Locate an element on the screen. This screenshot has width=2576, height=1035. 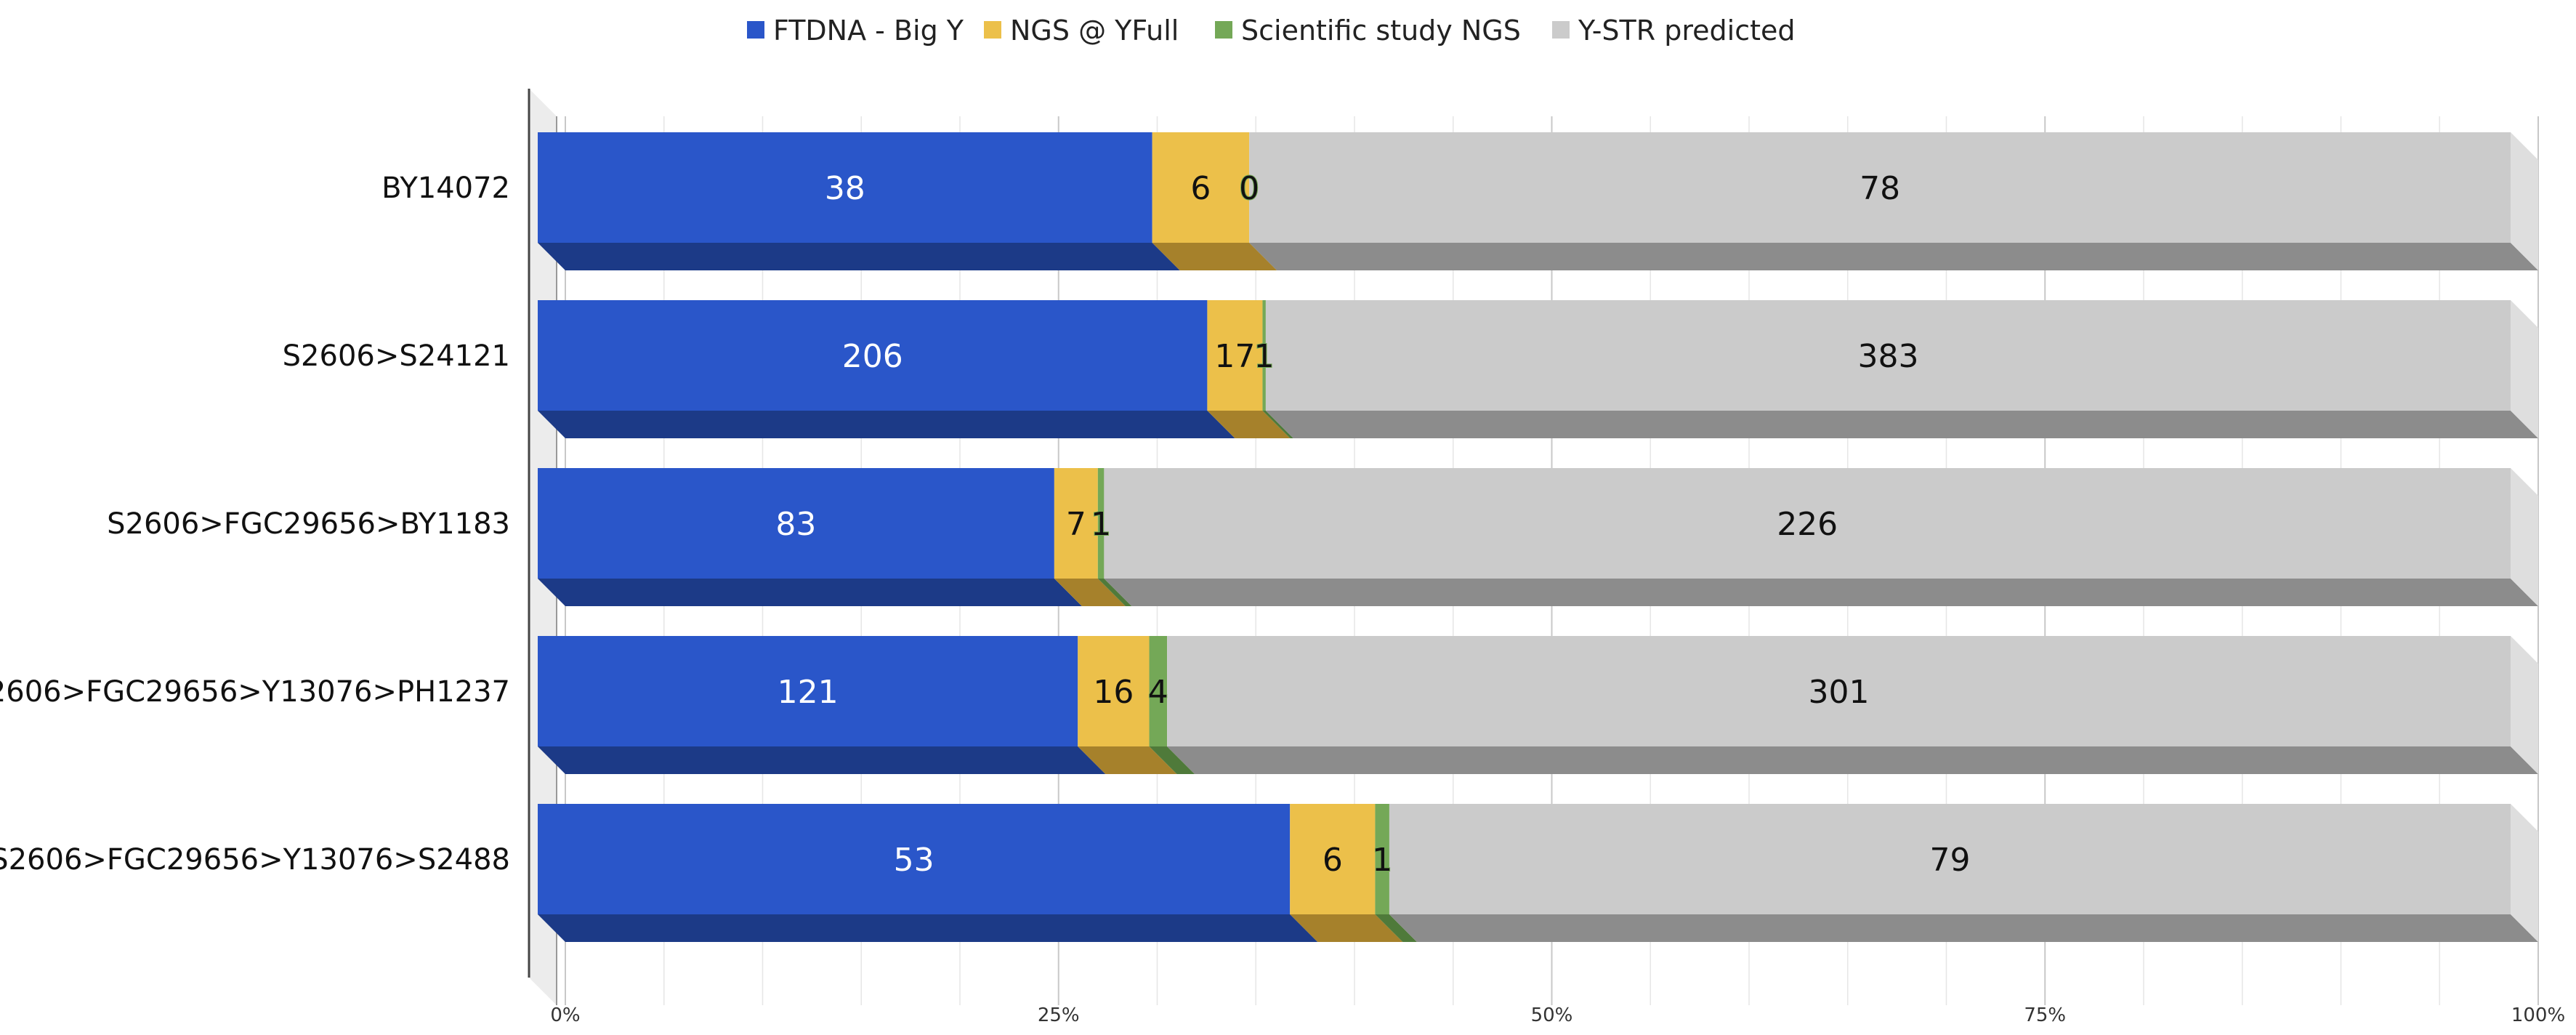
bar-depth-ftdna-big-y-by14072 is located at coordinates (859, 256).